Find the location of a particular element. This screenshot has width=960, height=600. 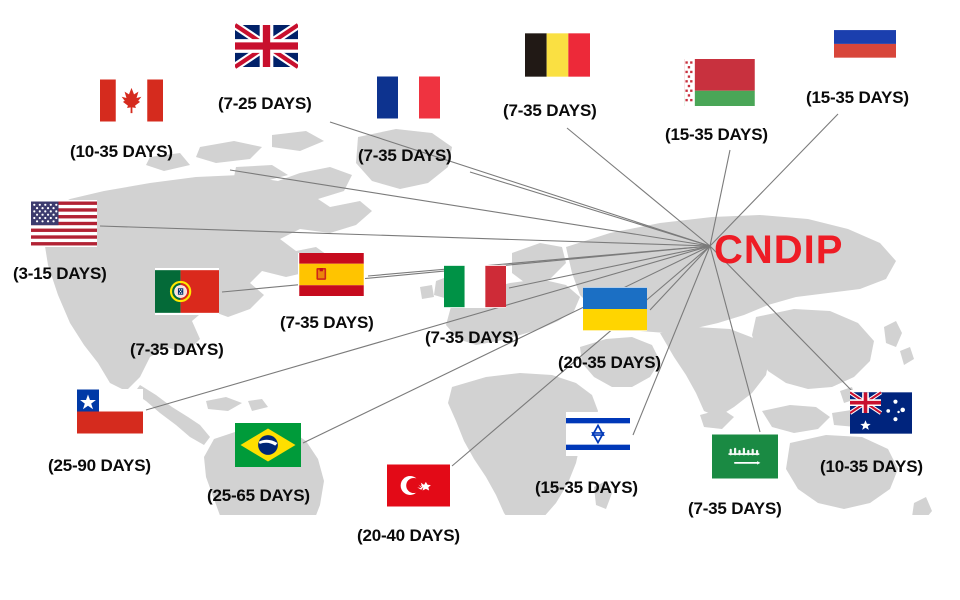

delivery-time-label-portugal: (7-35 DAYS) is located at coordinates (177, 349).